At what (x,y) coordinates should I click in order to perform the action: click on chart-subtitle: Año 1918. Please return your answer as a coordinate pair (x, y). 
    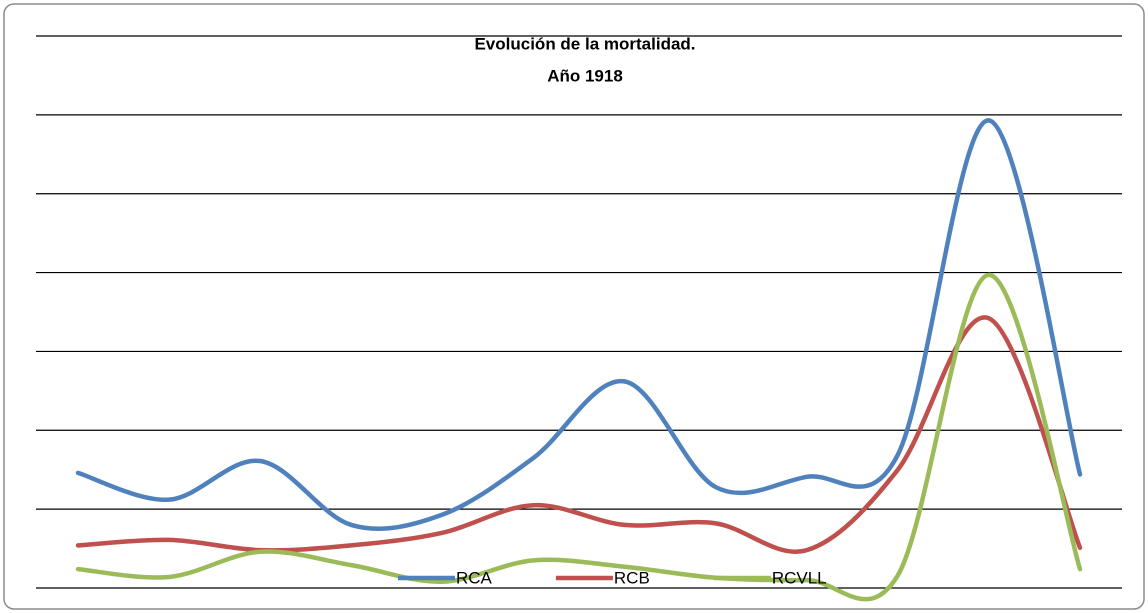
    Looking at the image, I should click on (585, 75).